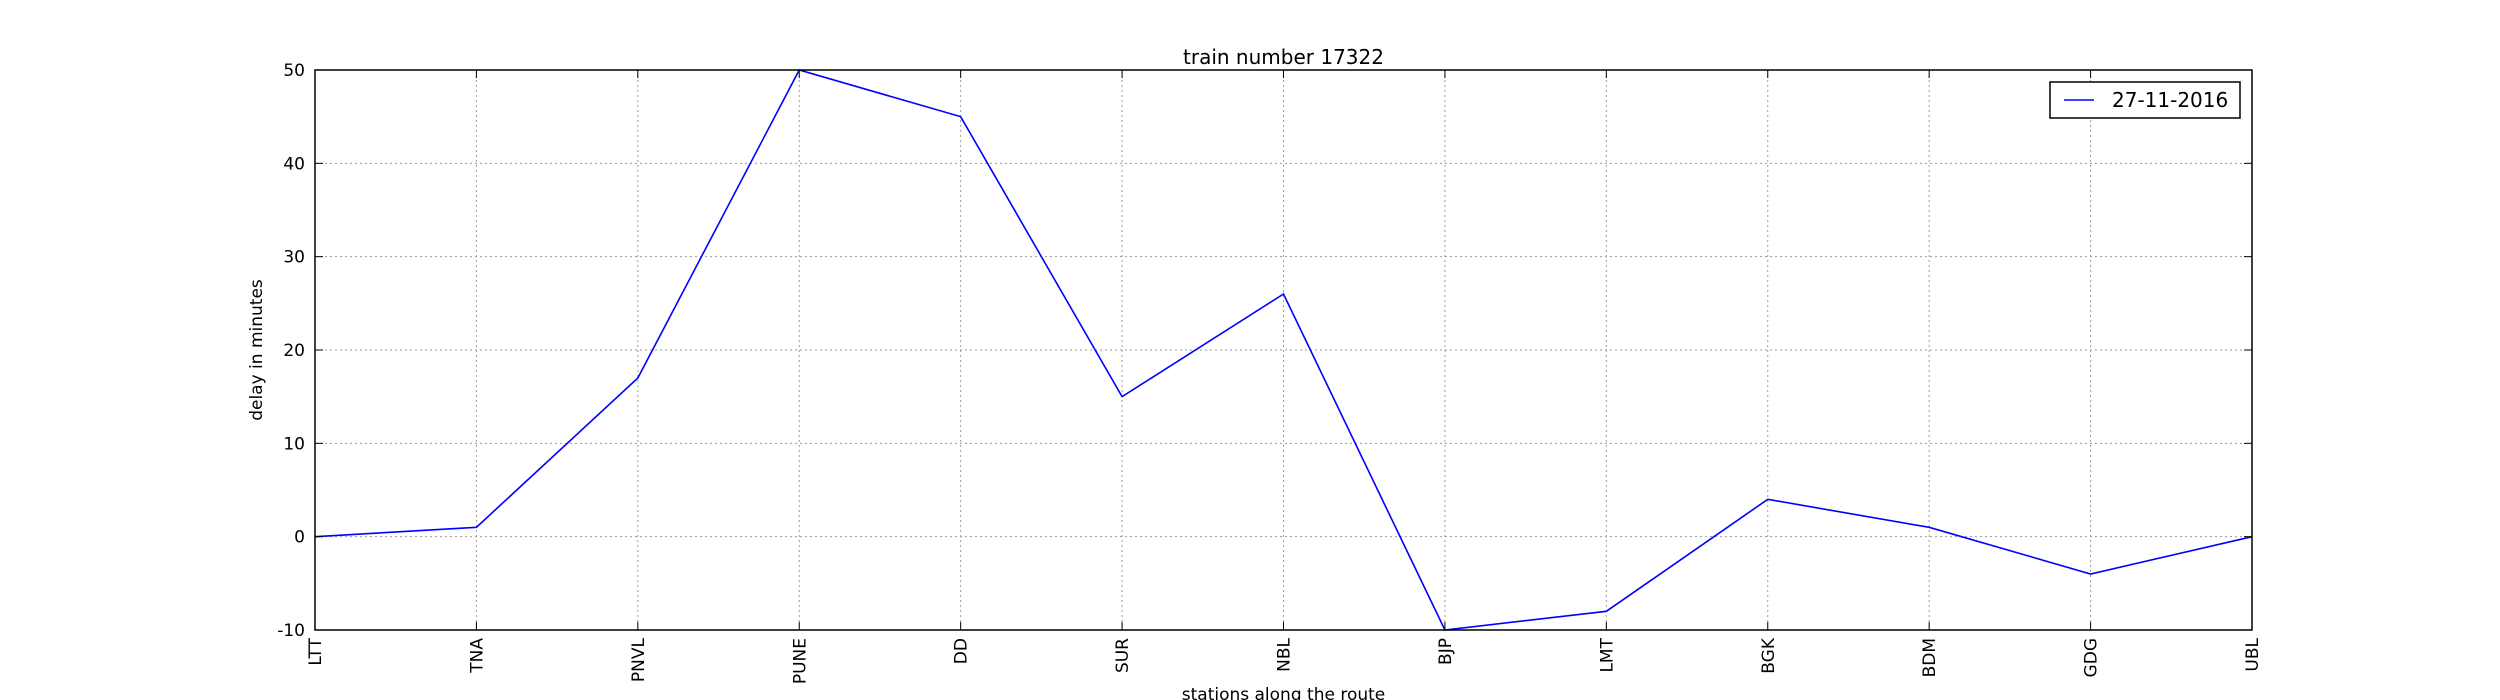  I want to click on x-tick-label: GDG, so click(2092, 657).